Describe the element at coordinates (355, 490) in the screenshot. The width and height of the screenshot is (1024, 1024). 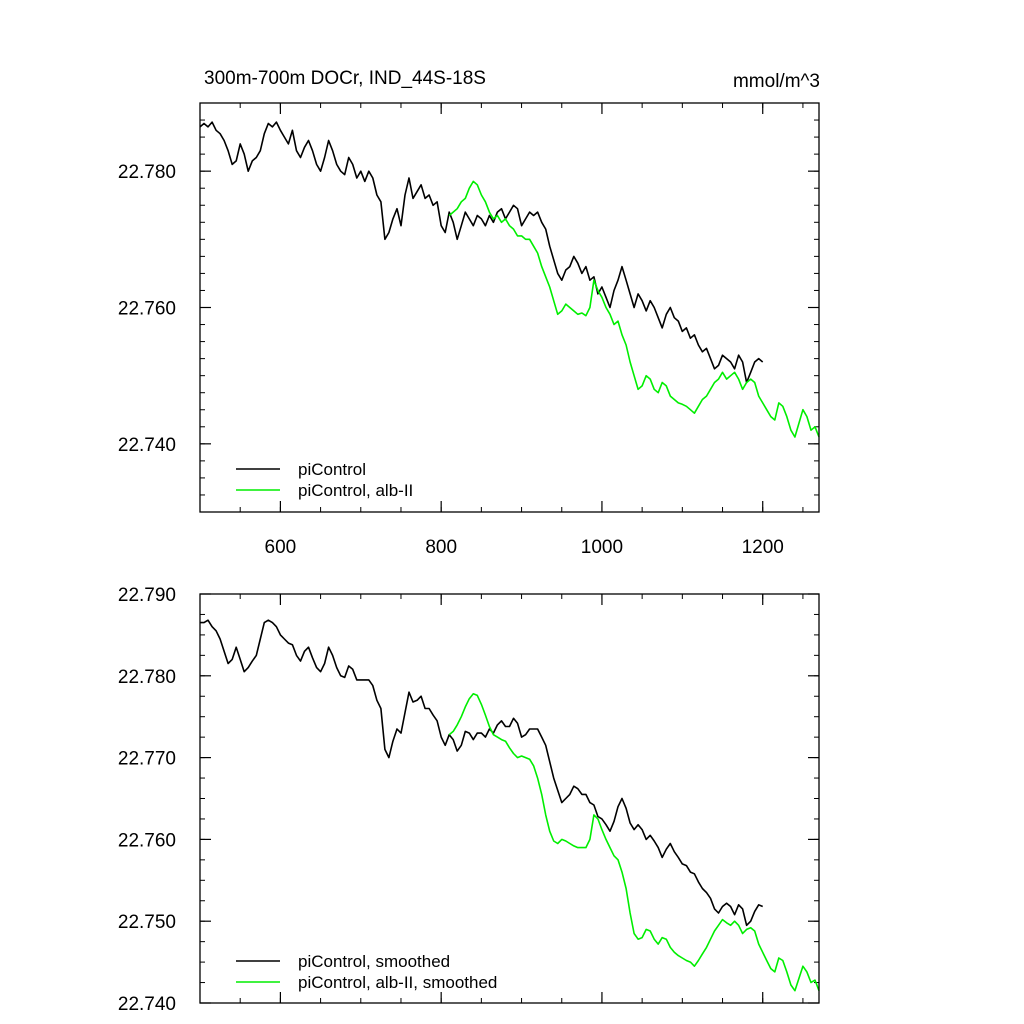
I see `legend-label-picontrol-alb-ii: piControl, alb-II` at that location.